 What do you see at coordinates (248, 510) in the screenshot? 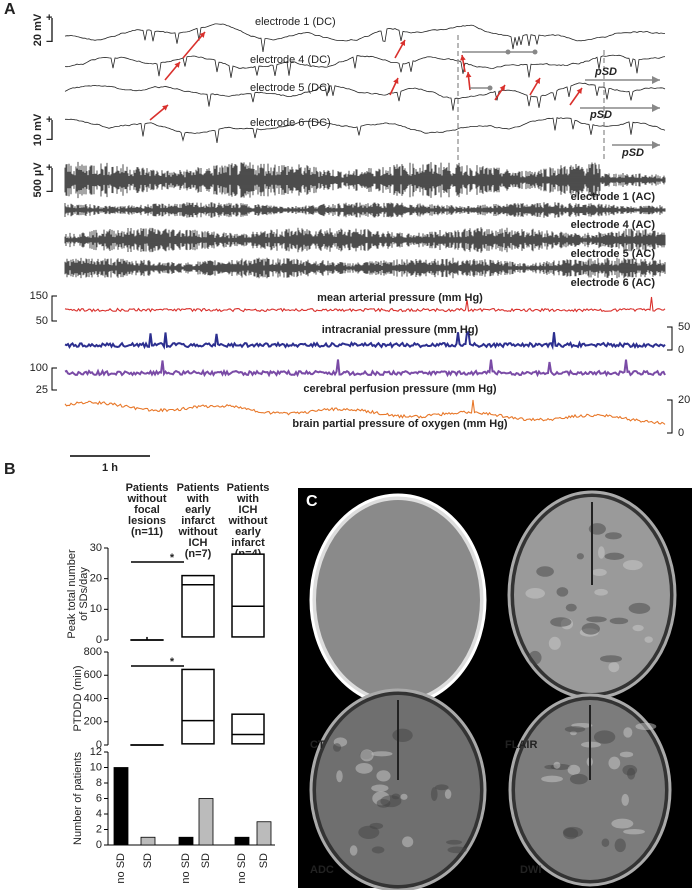
I see `group-header: ICH` at bounding box center [248, 510].